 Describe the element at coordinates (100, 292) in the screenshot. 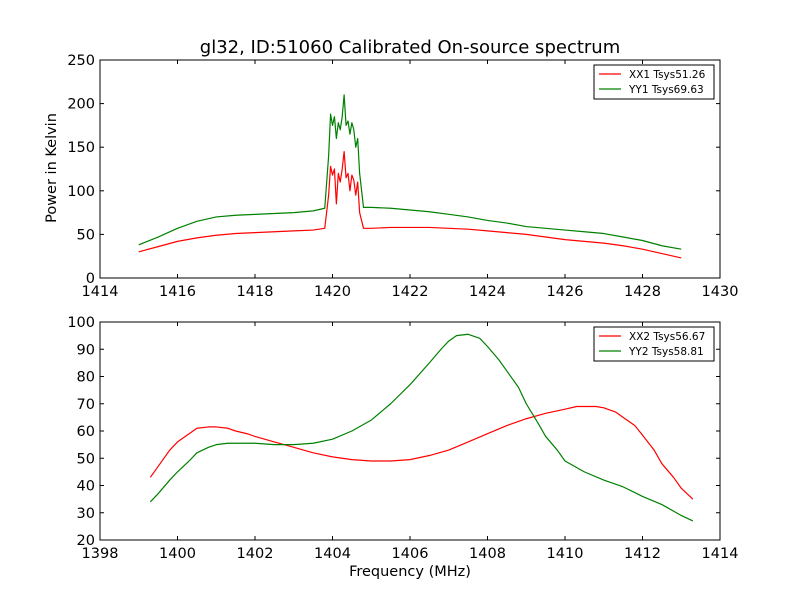

I see `top-x-tick-label: 1414` at that location.